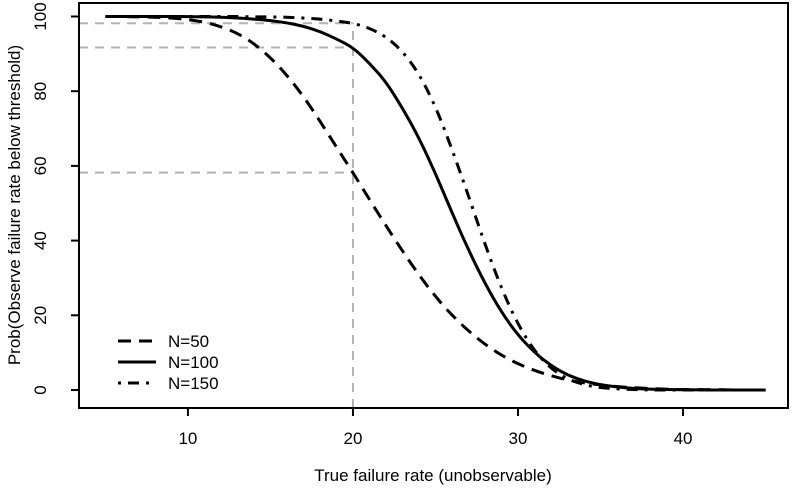 The image size is (792, 492). I want to click on x-axis: 10 20 30 40, so click(435, 428).